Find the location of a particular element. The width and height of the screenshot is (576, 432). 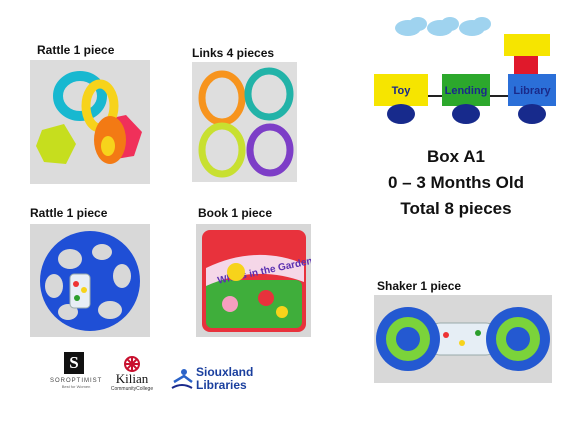

box-age: 0 – 3 Months Old is located at coordinates (456, 182).